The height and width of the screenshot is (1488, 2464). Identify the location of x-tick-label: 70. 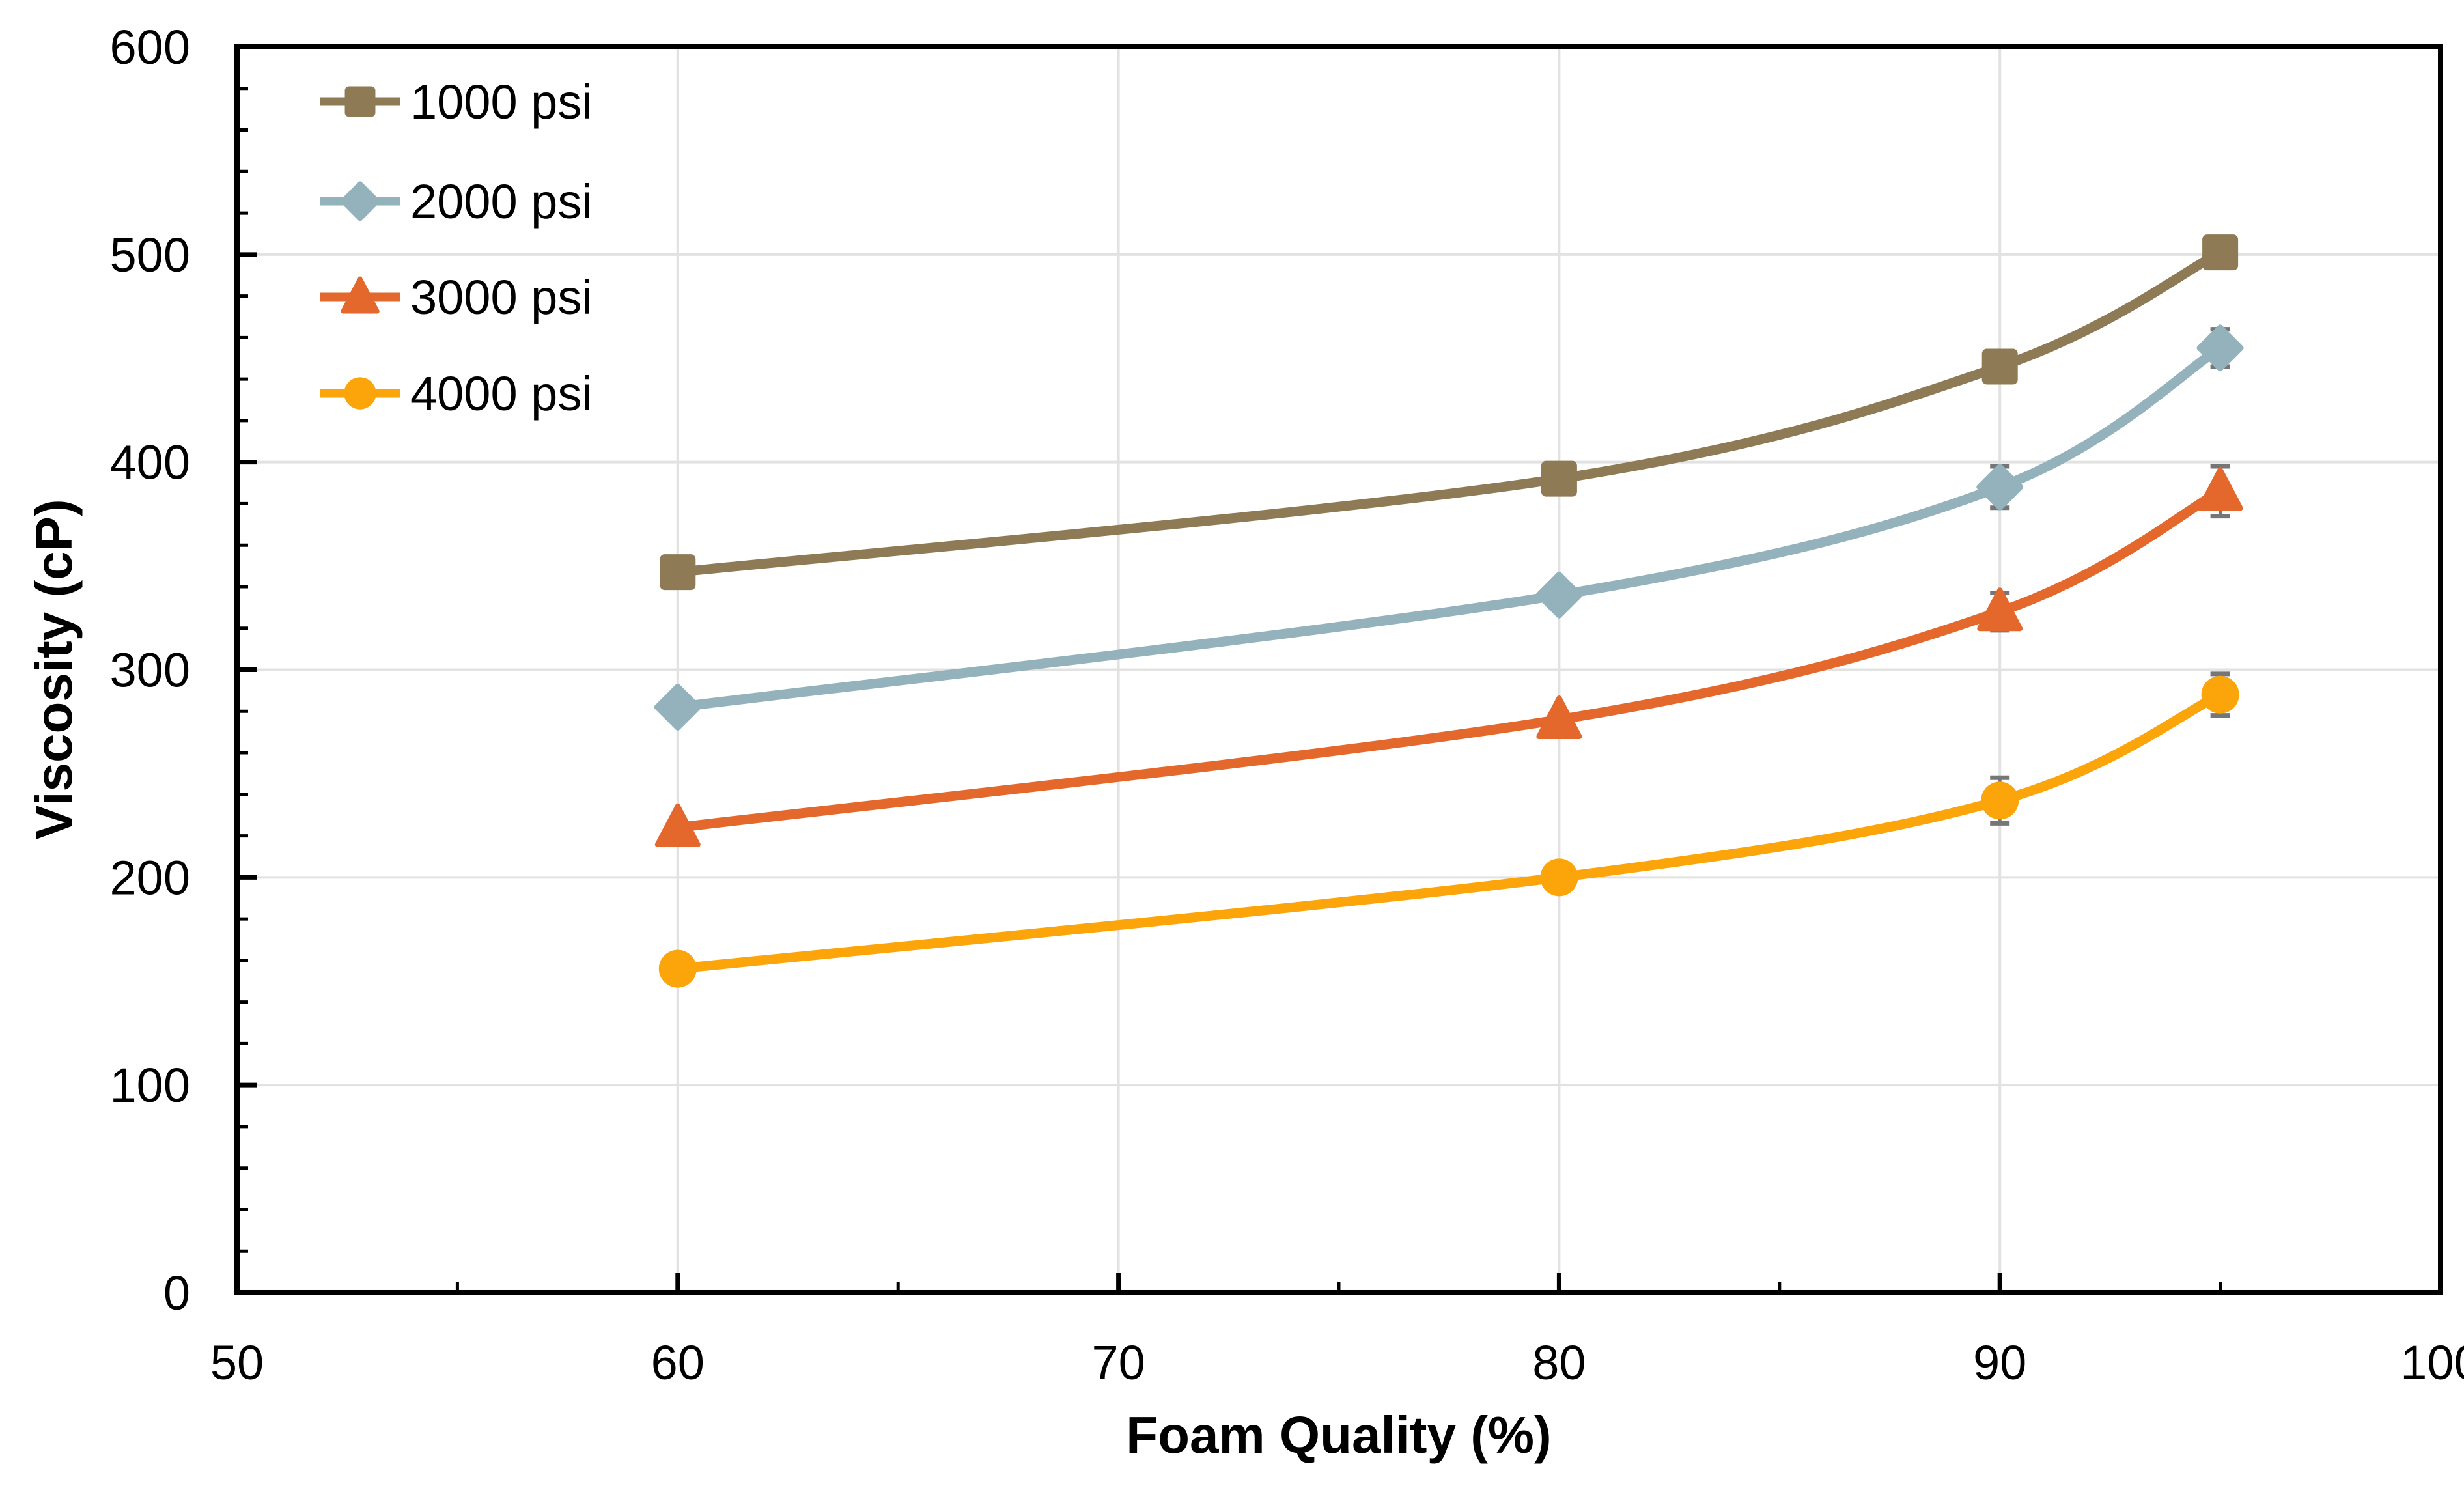
(1118, 1363).